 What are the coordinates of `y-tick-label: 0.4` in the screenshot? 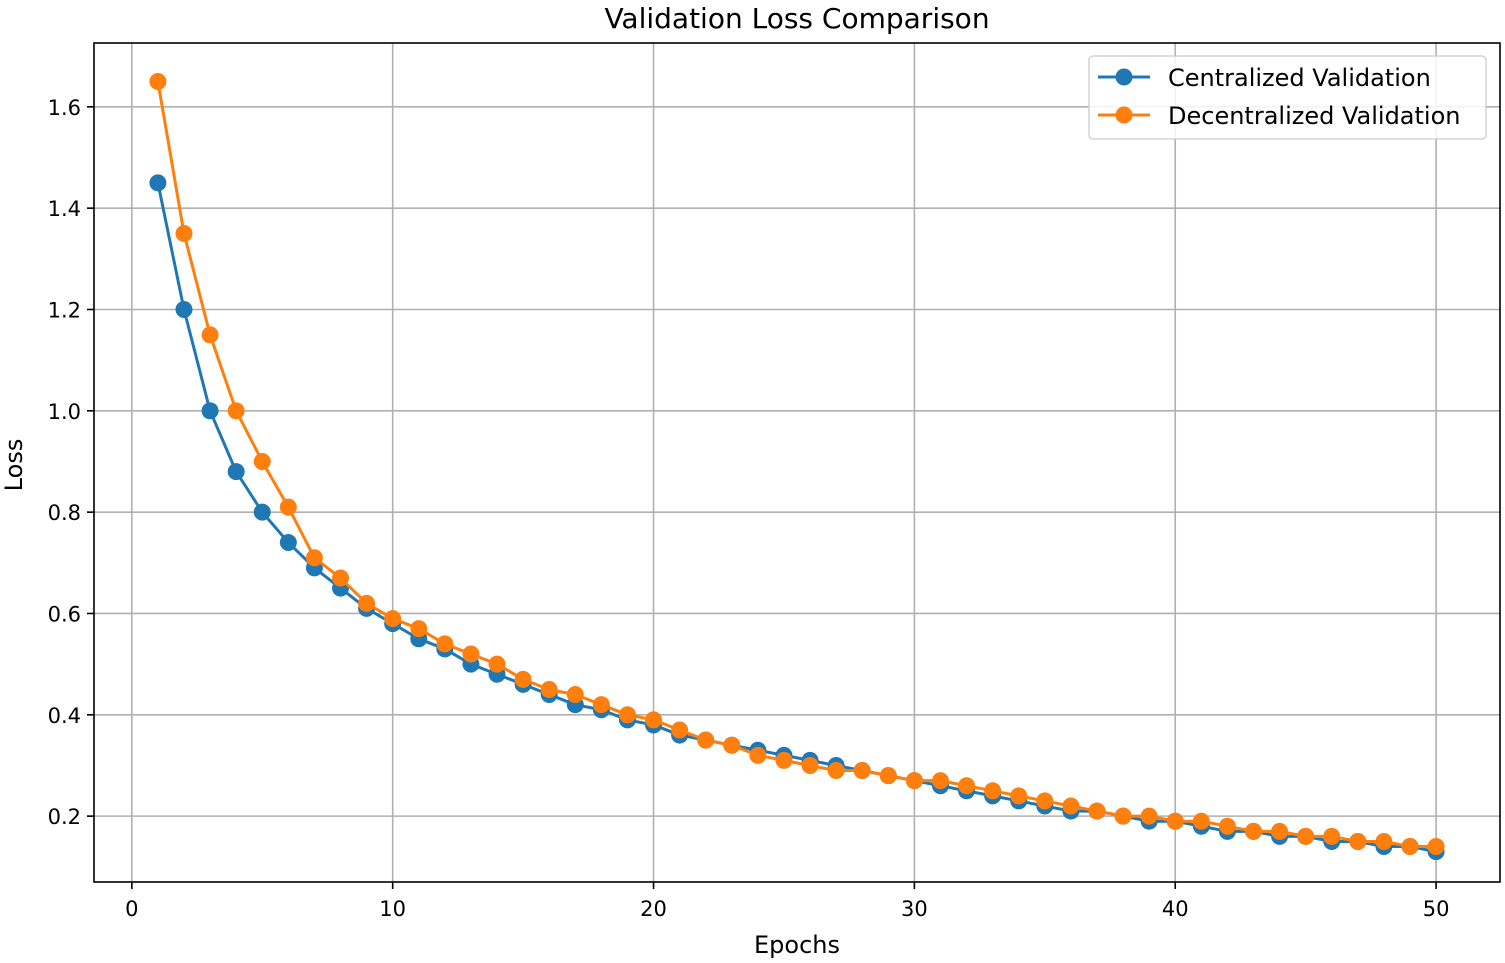 It's located at (64, 716).